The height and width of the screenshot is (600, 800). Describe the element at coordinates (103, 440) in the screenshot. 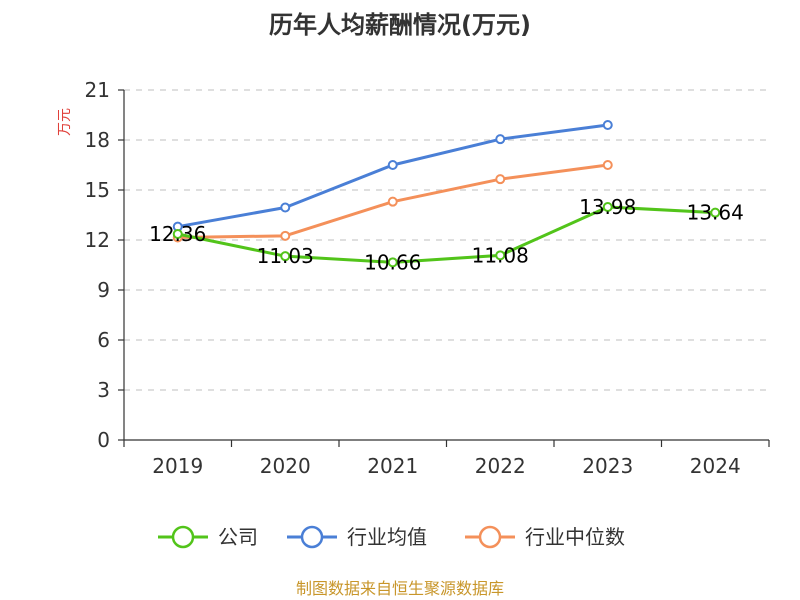

I see `y-tick-label: 0` at that location.